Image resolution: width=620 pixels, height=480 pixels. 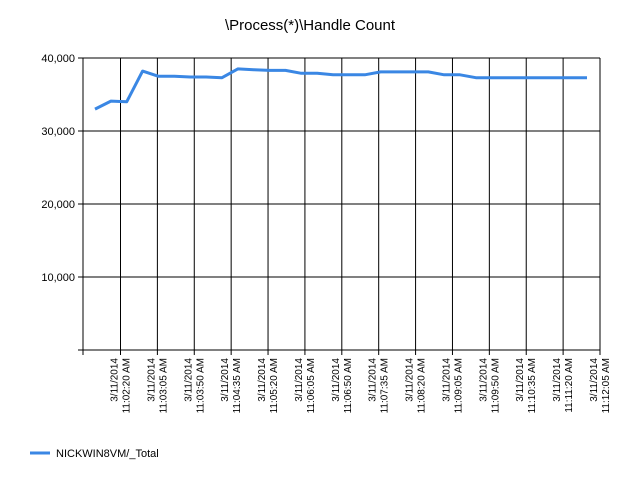 I want to click on x-tick-label: 3/11/2014 11:03:05 AM, so click(x=157, y=386).